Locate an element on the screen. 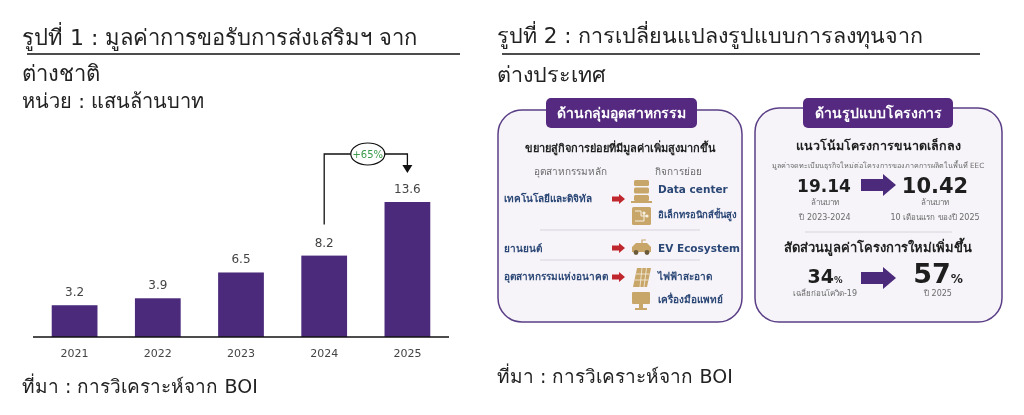 The width and height of the screenshot is (1024, 415). text: ยานยนต์ is located at coordinates (523, 248).